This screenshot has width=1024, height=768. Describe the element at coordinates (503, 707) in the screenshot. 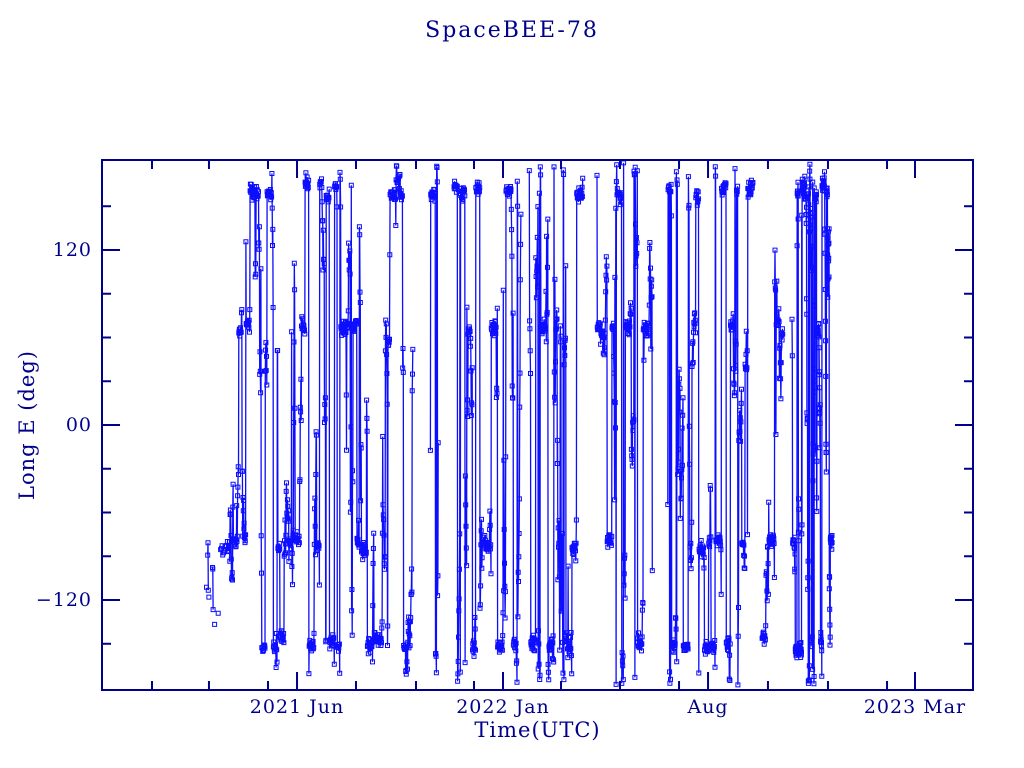

I see `x-tick-label: 2022 Jan` at that location.